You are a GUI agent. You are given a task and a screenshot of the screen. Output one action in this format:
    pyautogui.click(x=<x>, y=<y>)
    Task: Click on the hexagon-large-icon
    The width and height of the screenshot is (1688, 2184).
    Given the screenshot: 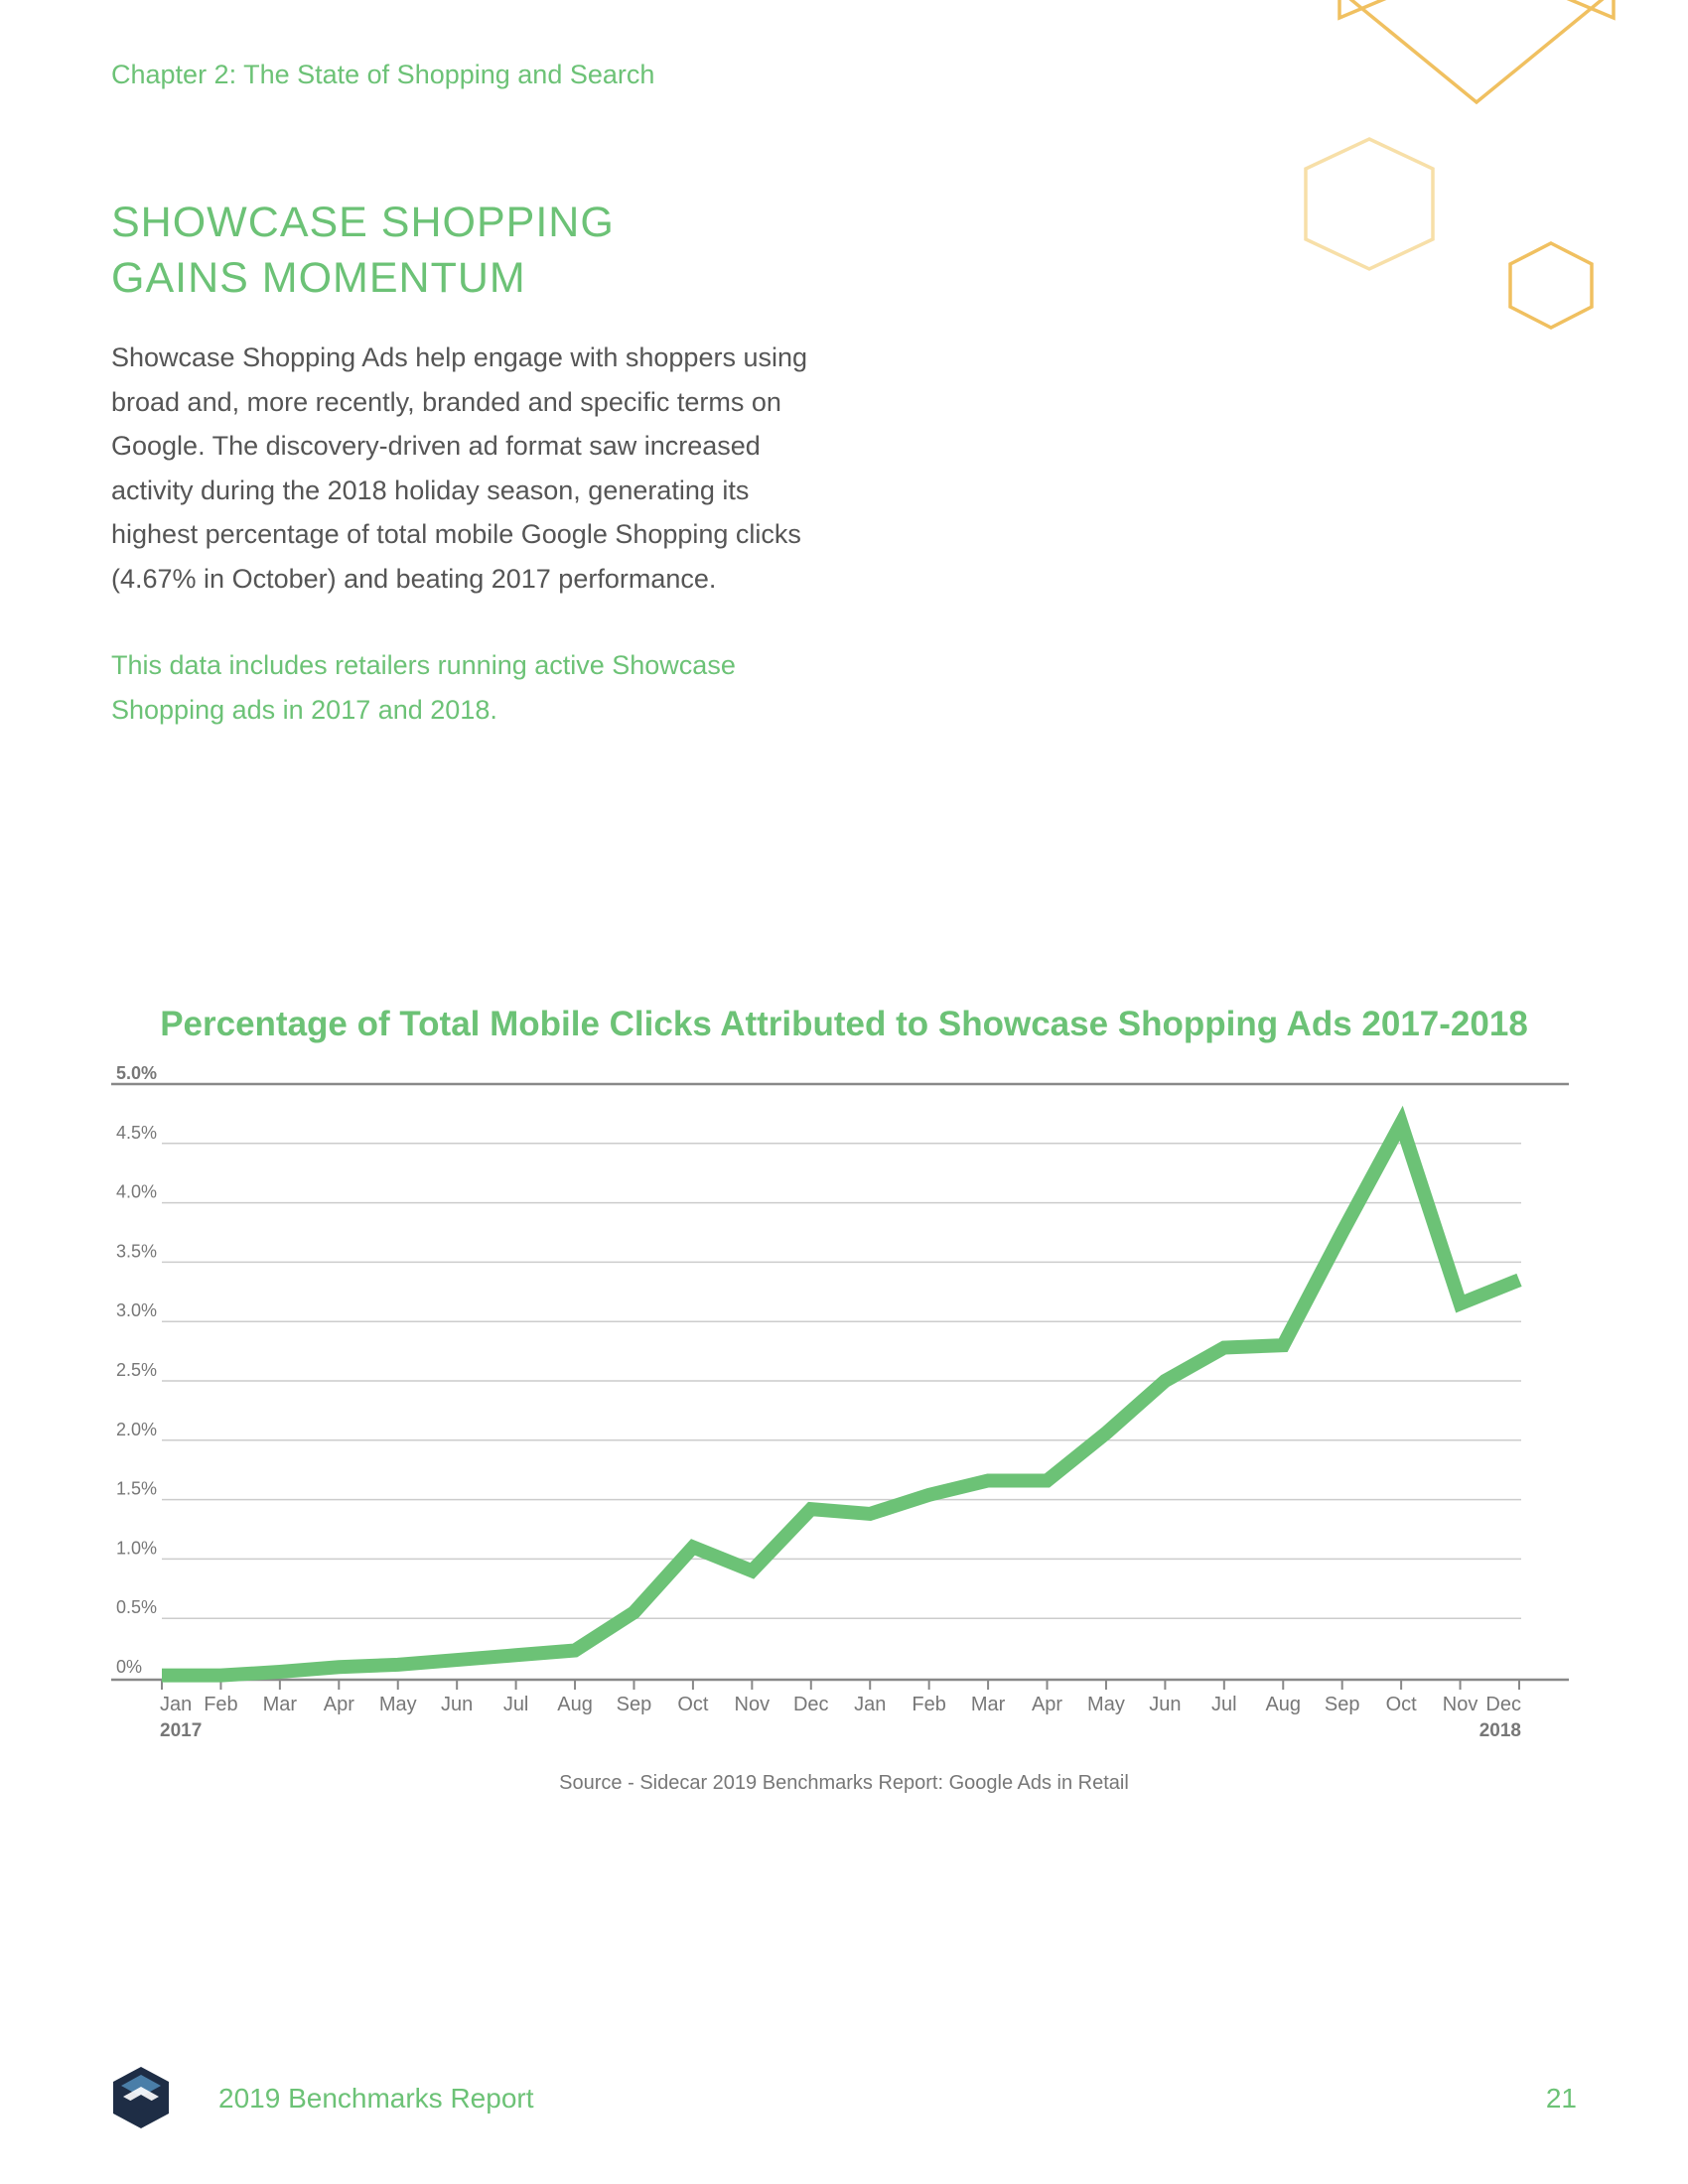 What is the action you would take?
    pyautogui.click(x=1476, y=52)
    